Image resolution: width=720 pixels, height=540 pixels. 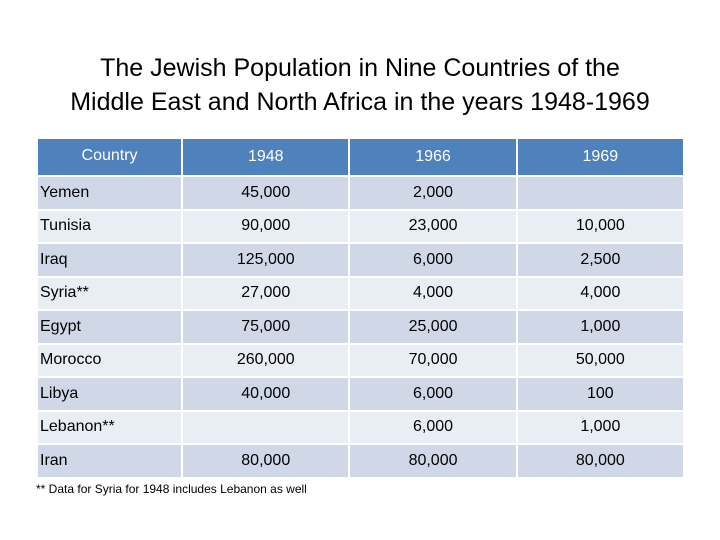 What do you see at coordinates (600, 193) in the screenshot?
I see `value-1969-cell` at bounding box center [600, 193].